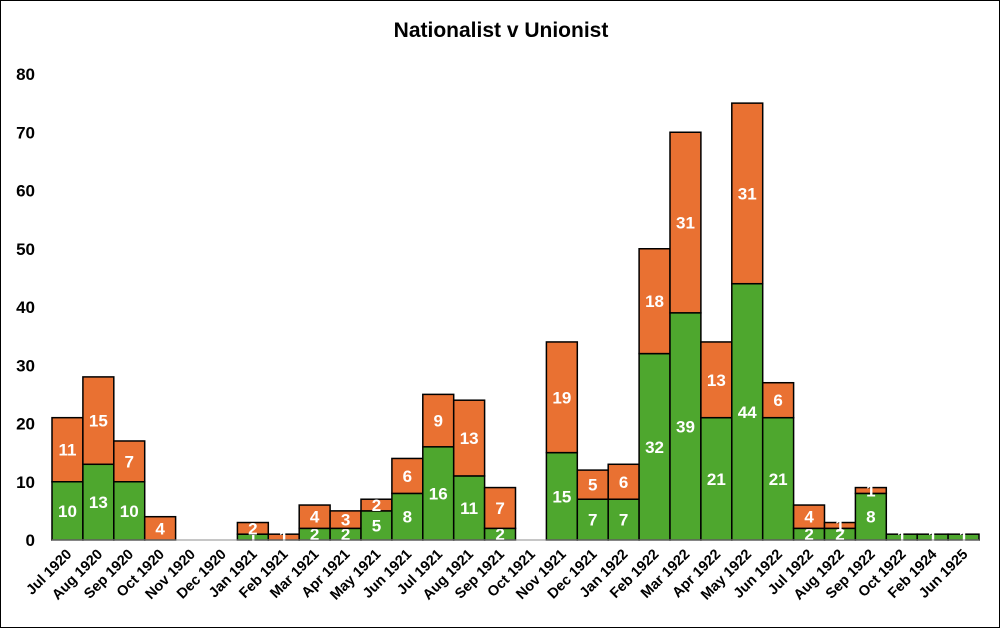 This screenshot has width=1000, height=628. What do you see at coordinates (25, 365) in the screenshot?
I see `y-tick-label: 30` at bounding box center [25, 365].